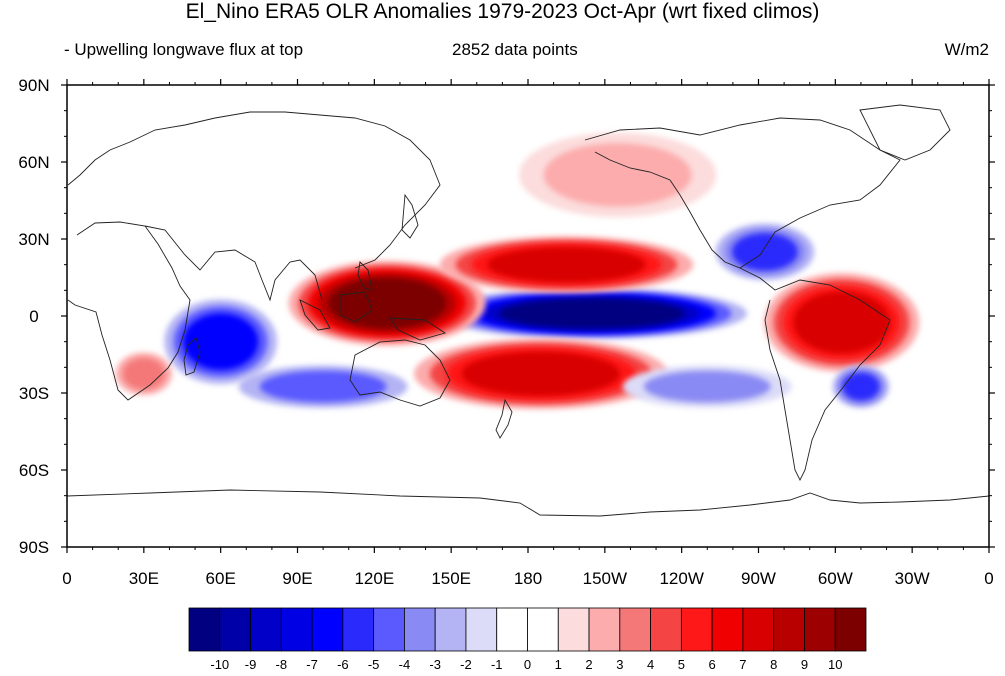 Image resolution: width=1005 pixels, height=676 pixels. I want to click on colorbar-label: -5, so click(374, 664).